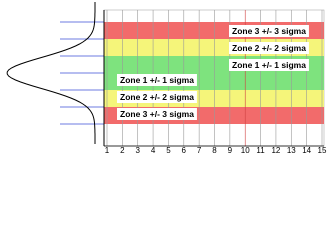 The height and width of the screenshot is (240, 328). I want to click on x-tick-label: 14, so click(306, 150).